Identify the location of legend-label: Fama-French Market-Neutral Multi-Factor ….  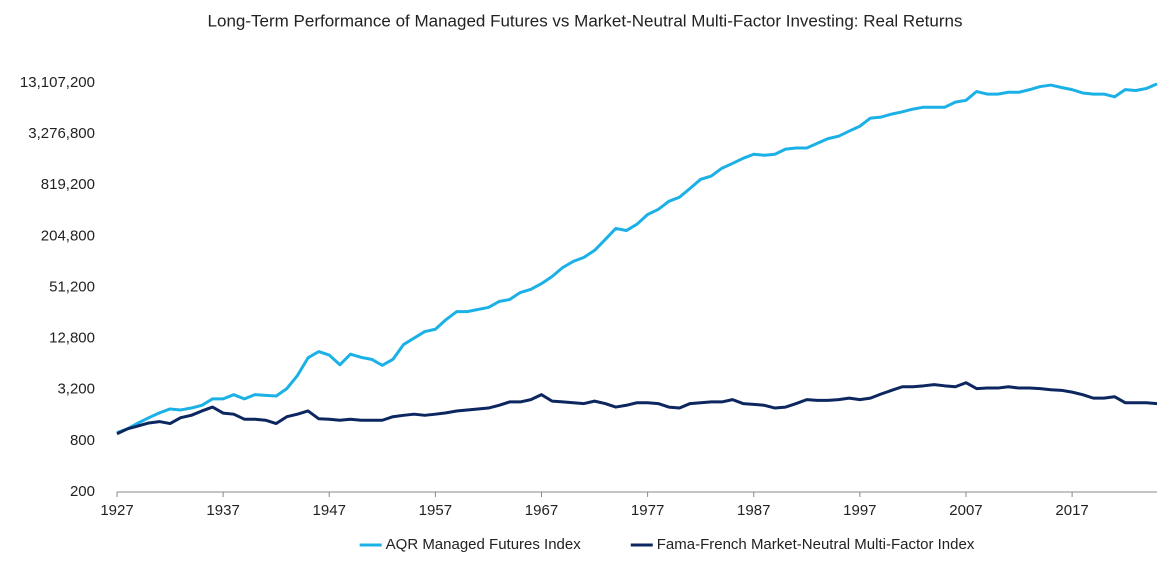
(816, 544).